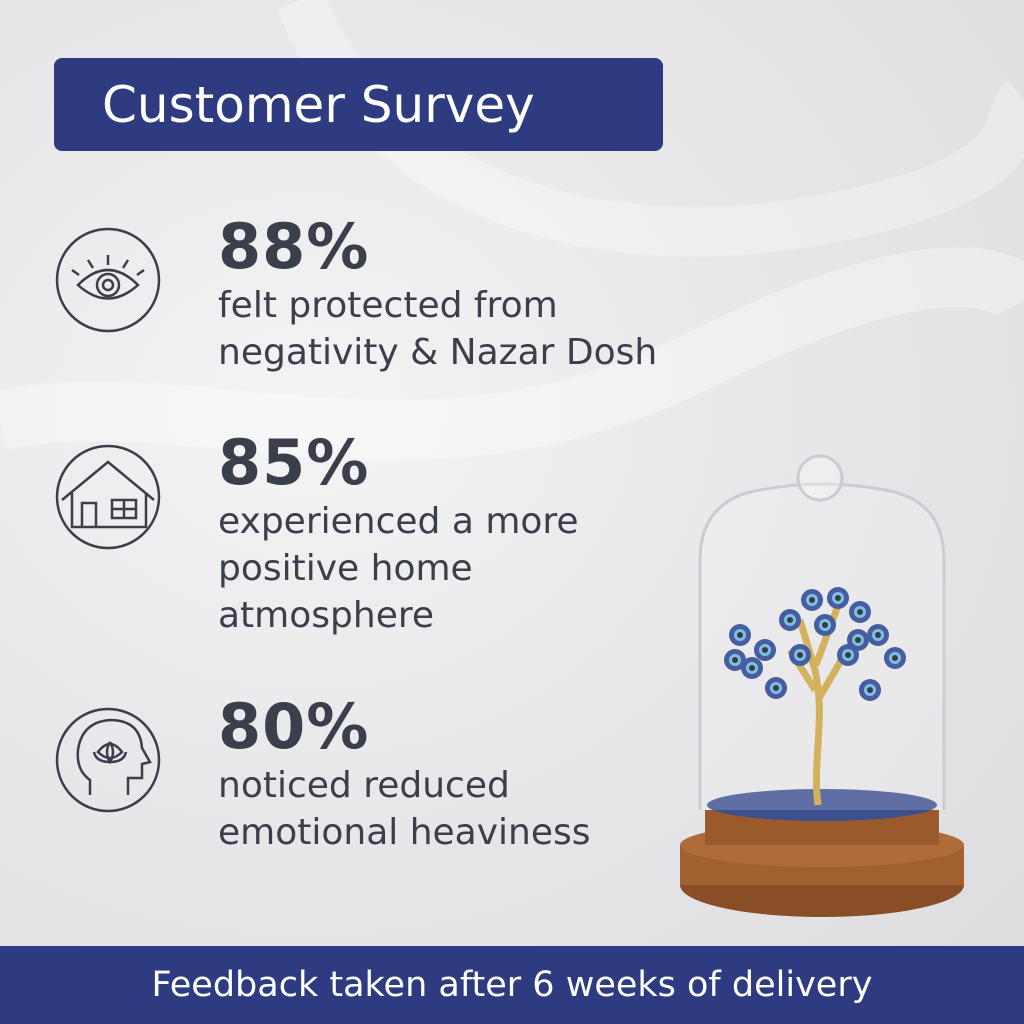  Describe the element at coordinates (820, 478) in the screenshot. I see `glass-knob` at that location.